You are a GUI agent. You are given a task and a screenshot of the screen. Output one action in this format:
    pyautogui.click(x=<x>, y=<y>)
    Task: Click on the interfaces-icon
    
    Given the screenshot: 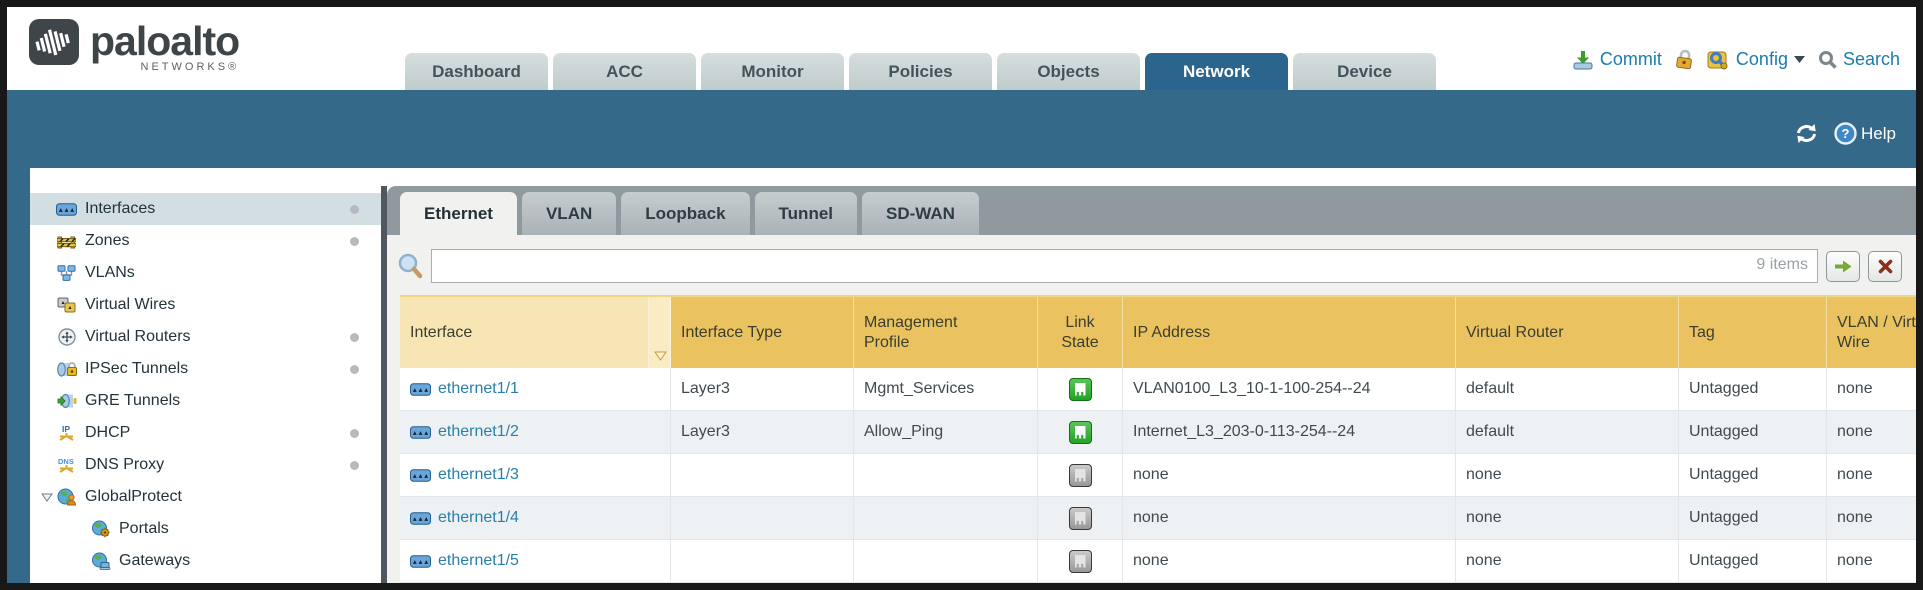 What is the action you would take?
    pyautogui.click(x=66, y=209)
    